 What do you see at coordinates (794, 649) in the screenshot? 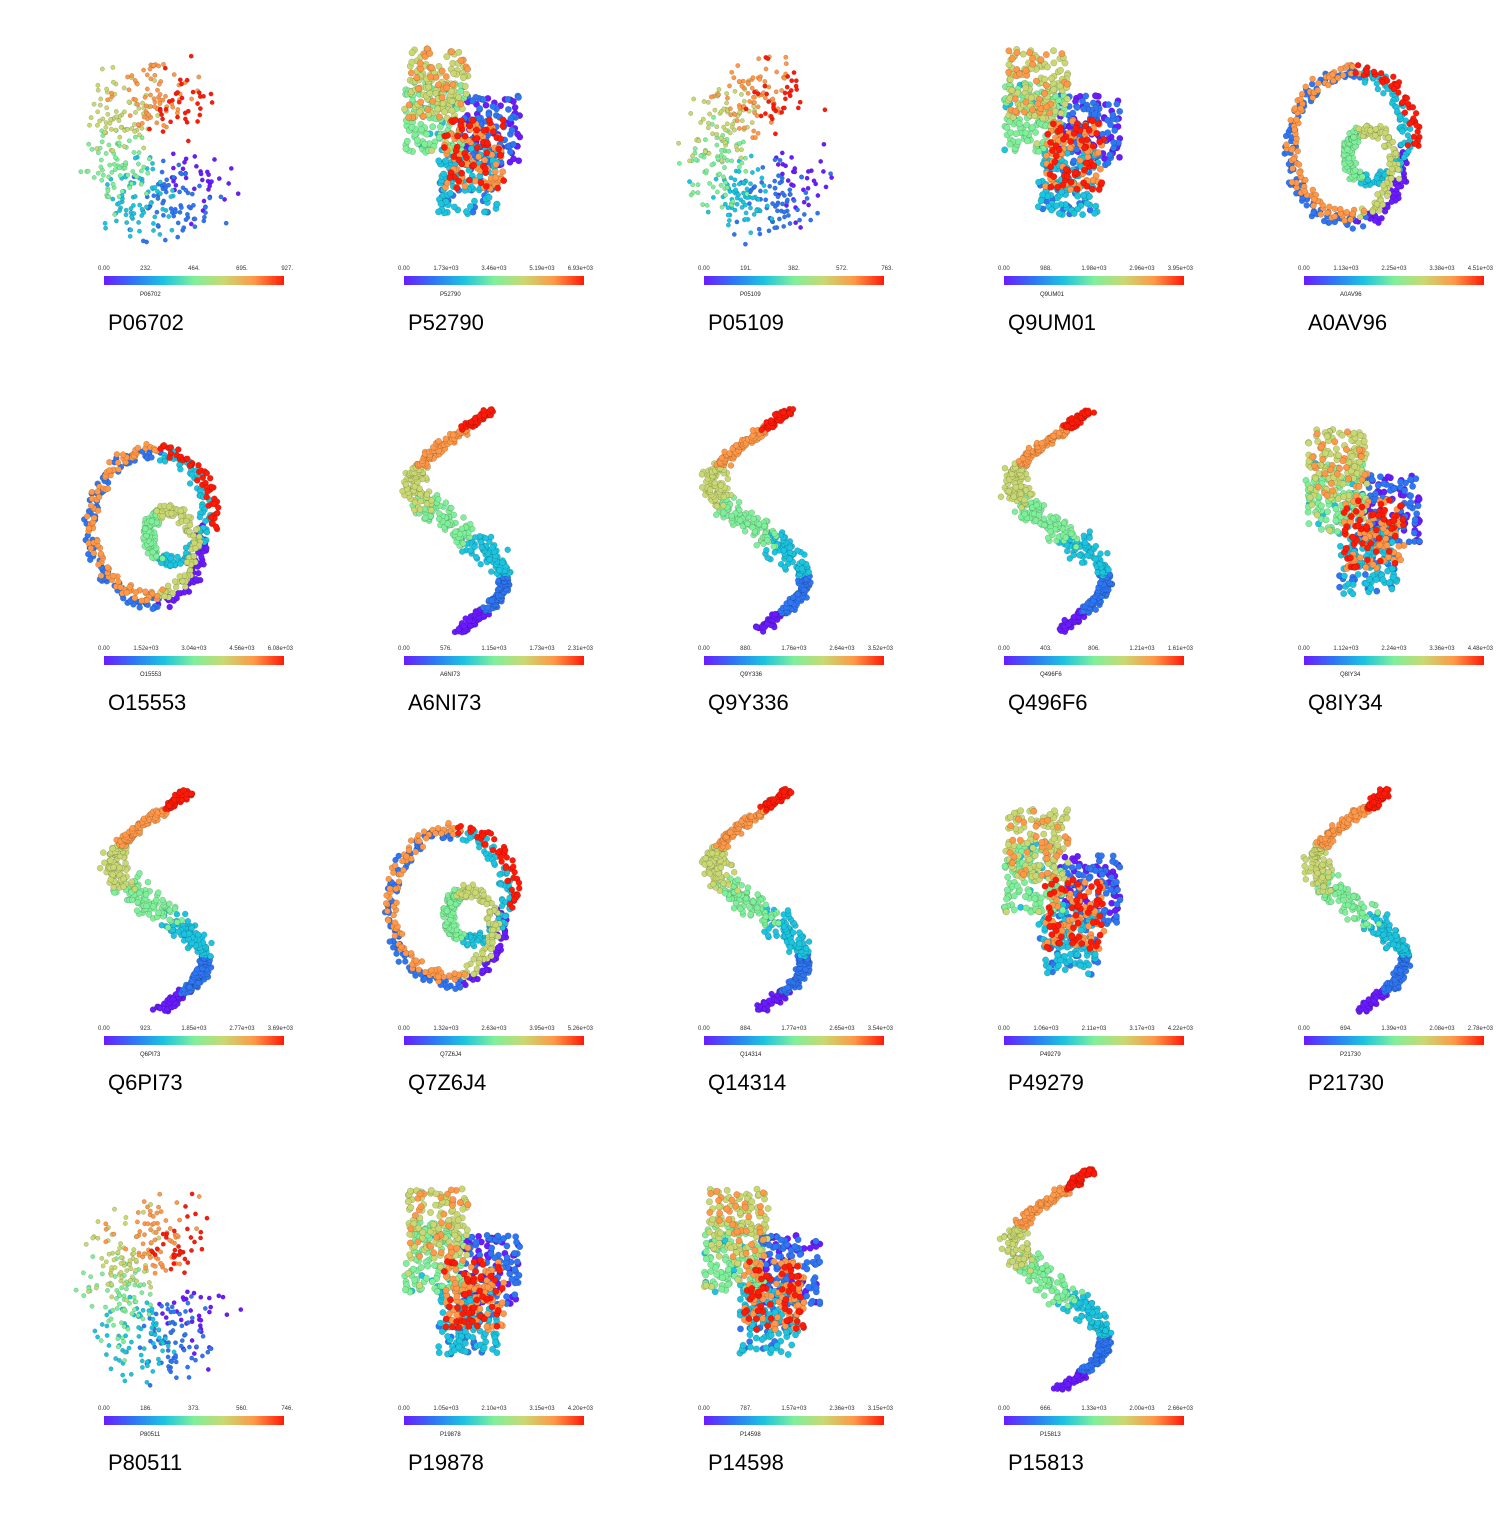
I see `colorbar-tick-label: 1.76e+03` at bounding box center [794, 649].